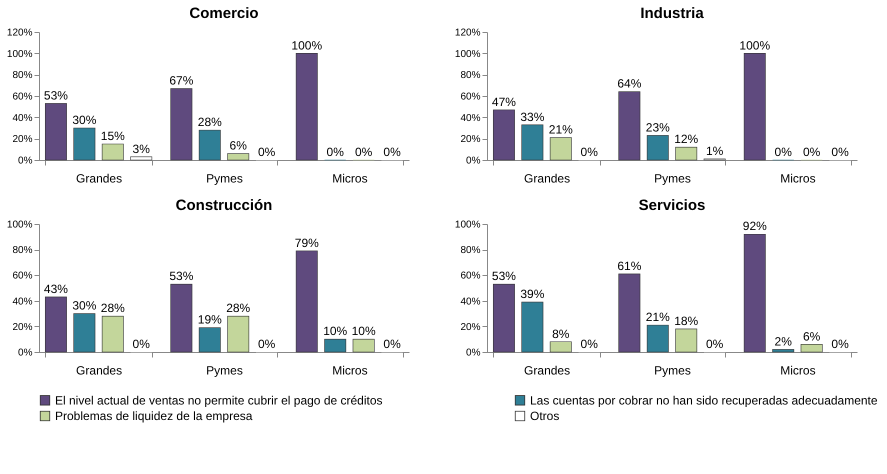 The image size is (887, 474). I want to click on data-label: 43%, so click(56, 289).